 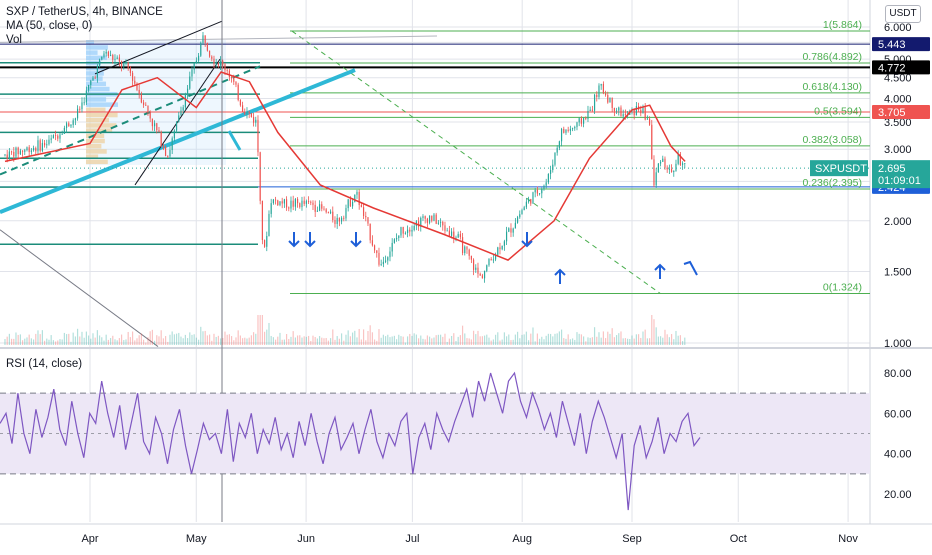 What do you see at coordinates (44, 364) in the screenshot?
I see `rsi-indicator-label: RSI (14, close)` at bounding box center [44, 364].